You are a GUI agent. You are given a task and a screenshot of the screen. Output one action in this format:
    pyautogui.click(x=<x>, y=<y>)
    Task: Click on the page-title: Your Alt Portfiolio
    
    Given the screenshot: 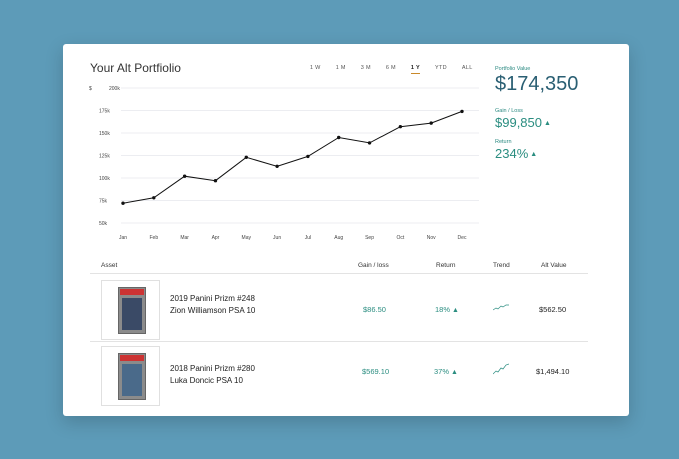 What is the action you would take?
    pyautogui.click(x=135, y=68)
    